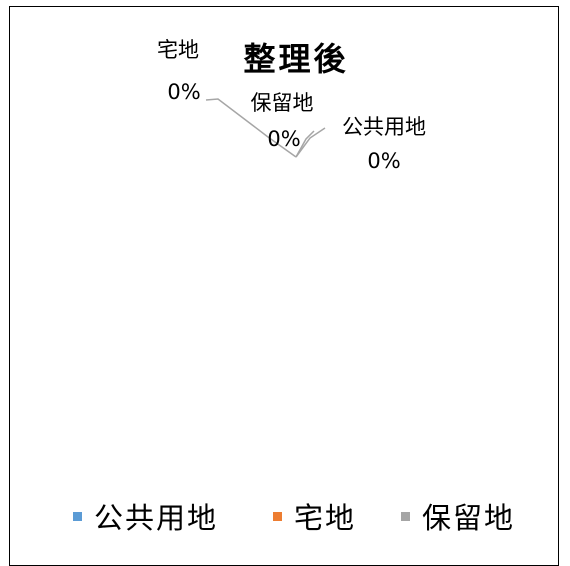 The image size is (570, 566). What do you see at coordinates (277, 516) in the screenshot?
I see `legend-swatch-takuchi` at bounding box center [277, 516].